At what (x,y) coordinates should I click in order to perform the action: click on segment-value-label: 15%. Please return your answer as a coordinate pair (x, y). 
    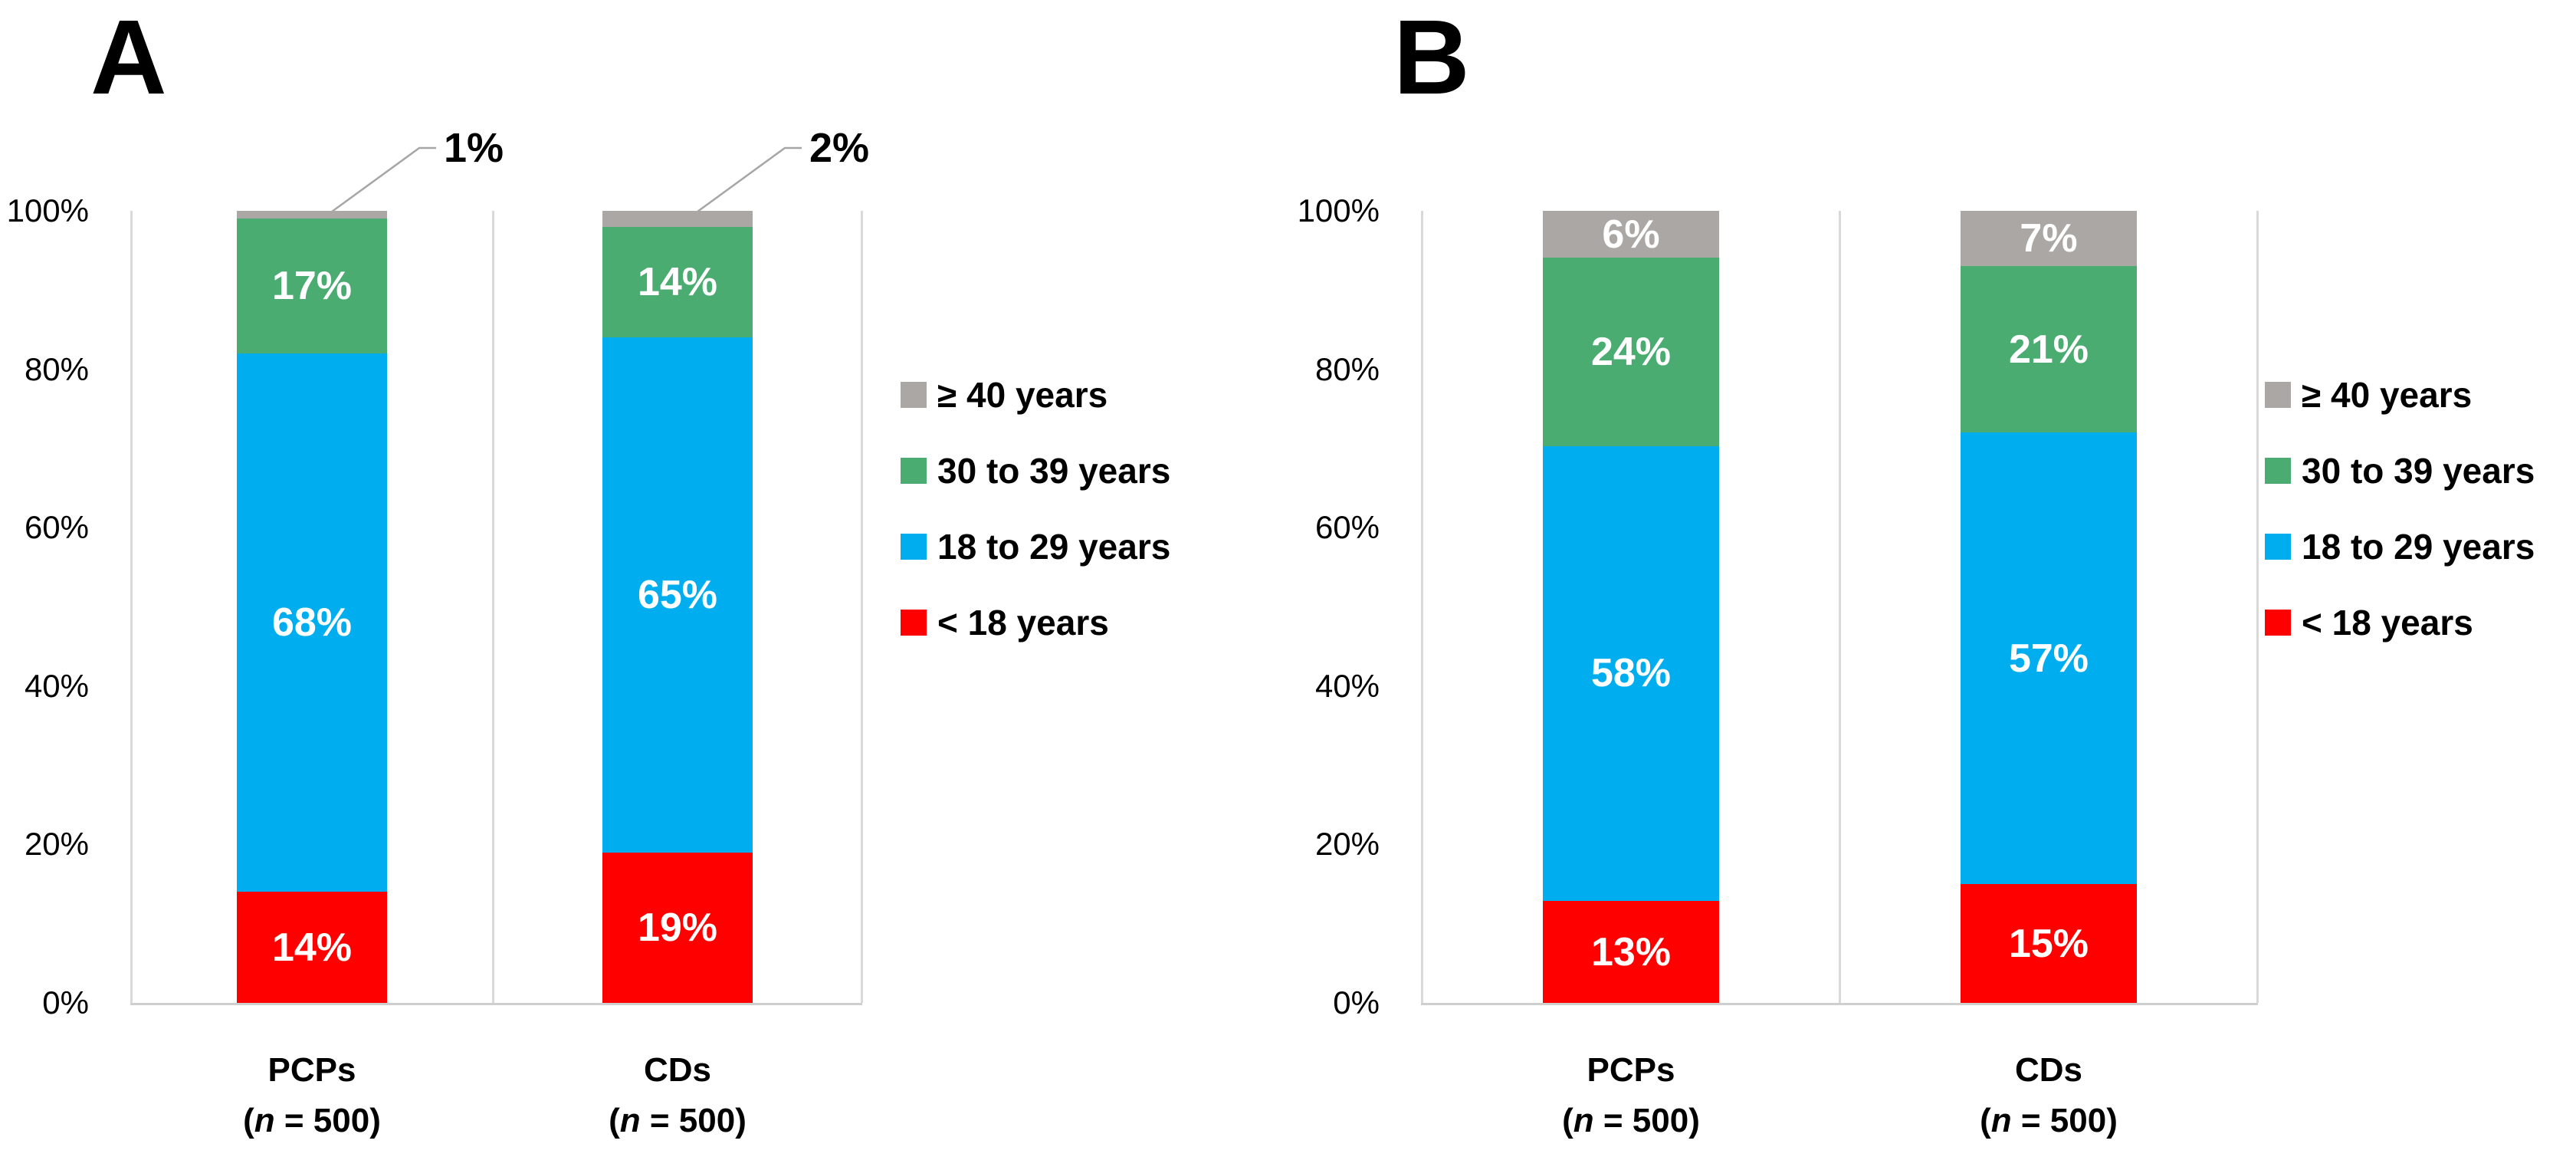
    Looking at the image, I should click on (2048, 944).